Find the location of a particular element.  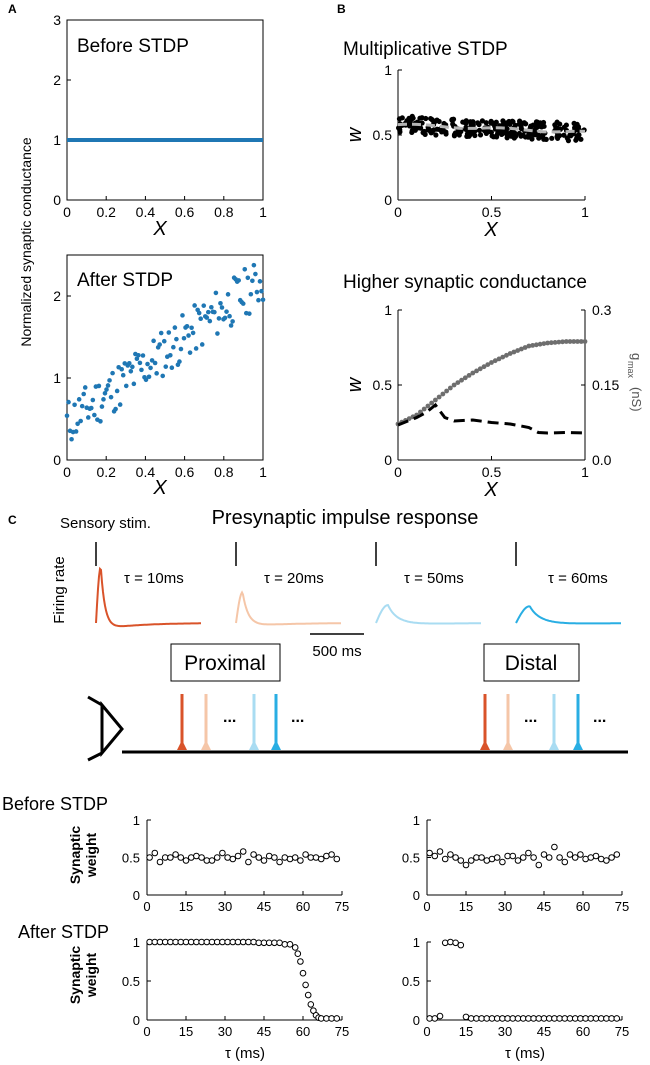

b-top-ylabel: w is located at coordinates (355, 134).